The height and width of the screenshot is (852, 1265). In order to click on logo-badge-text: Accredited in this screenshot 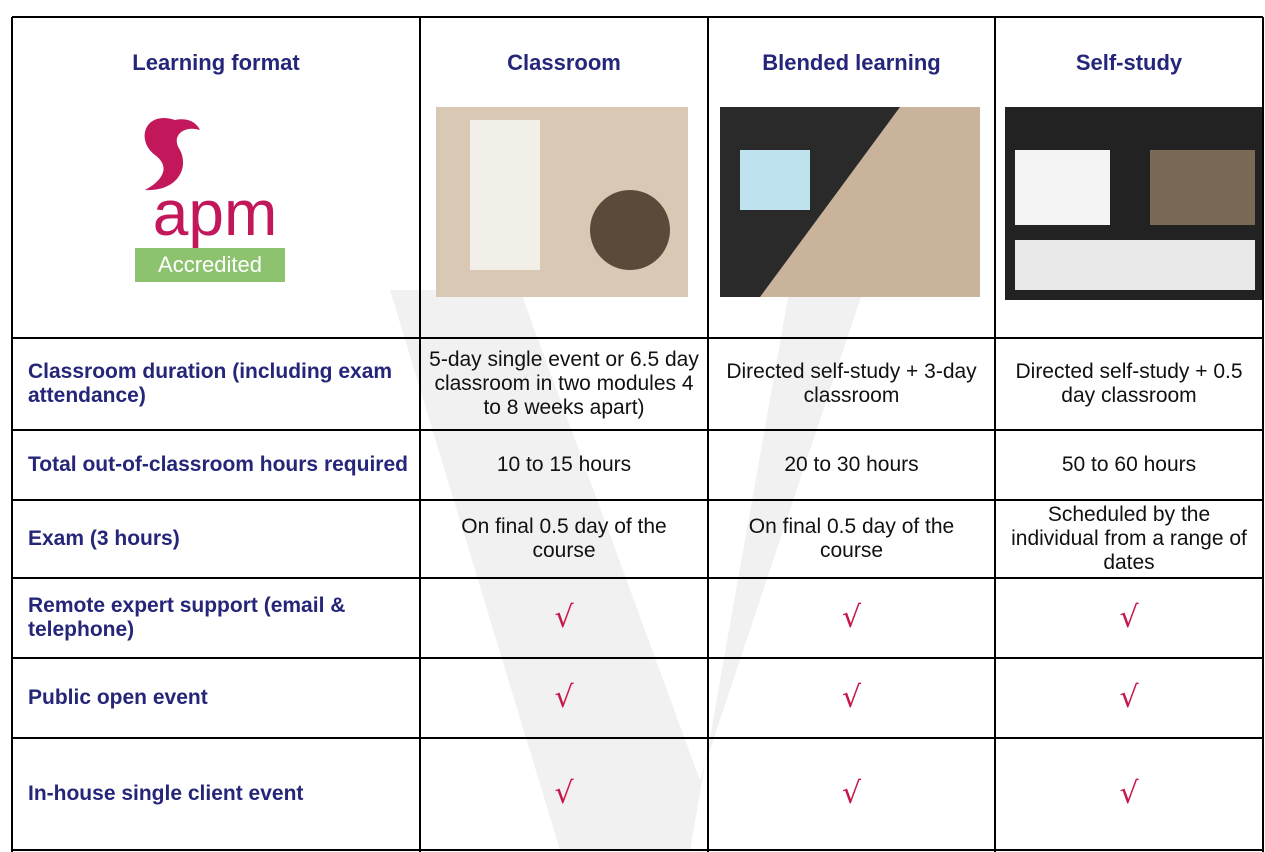, I will do `click(210, 264)`.